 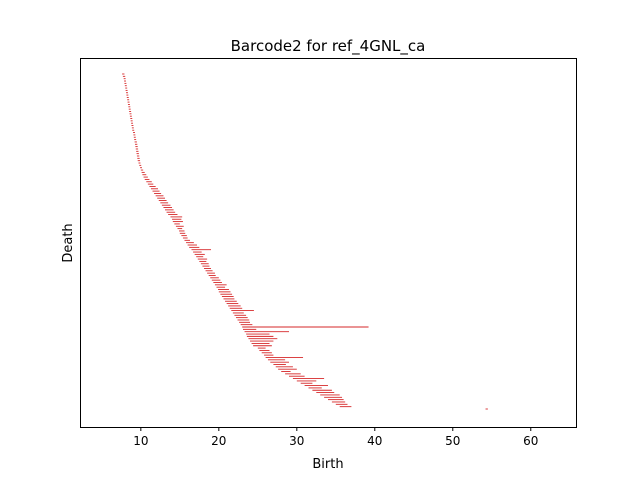 I want to click on x-tick-label: 10, so click(x=140, y=441).